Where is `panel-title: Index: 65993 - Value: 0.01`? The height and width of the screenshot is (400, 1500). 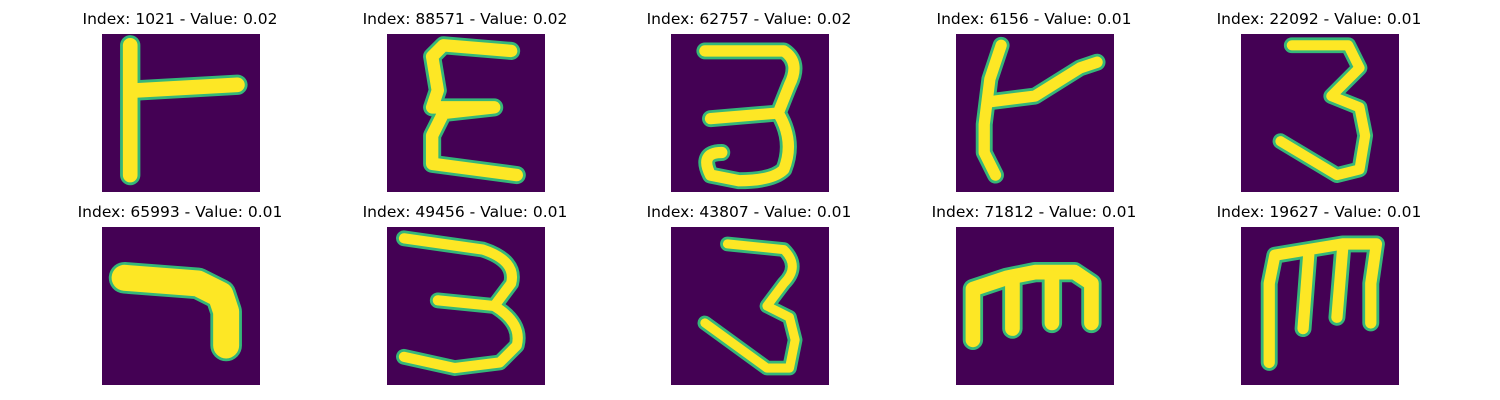
panel-title: Index: 65993 - Value: 0.01 is located at coordinates (180, 212).